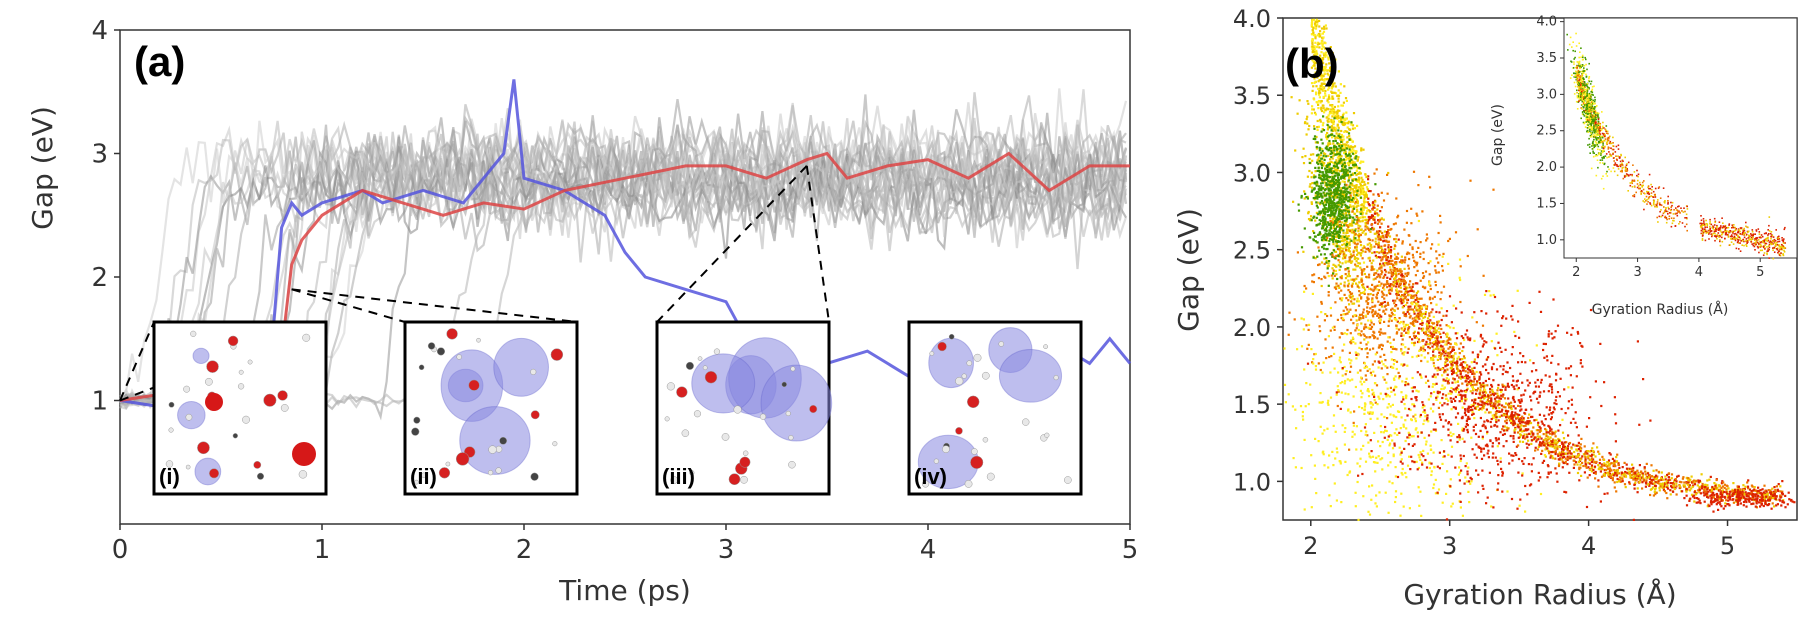 This screenshot has width=1814, height=624. Describe the element at coordinates (930, 476) in the screenshot. I see `inset-label: (iv)` at that location.